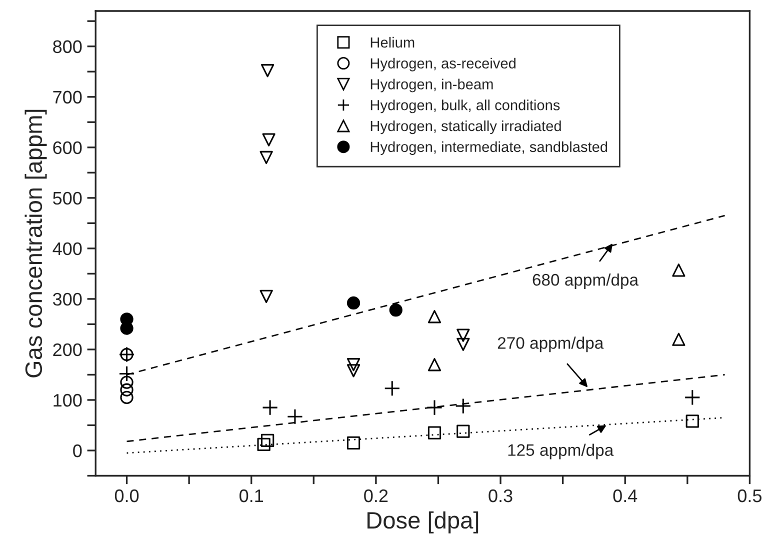  Describe the element at coordinates (431, 85) in the screenshot. I see `legend-label: Hydrogen, in-beam` at that location.